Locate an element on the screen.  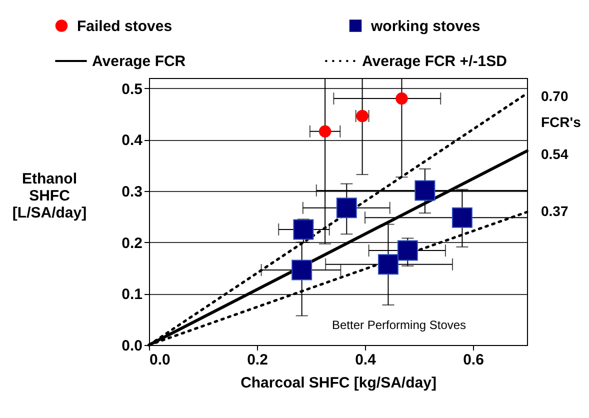
y-tick-label: 0.4 is located at coordinates (133, 141).